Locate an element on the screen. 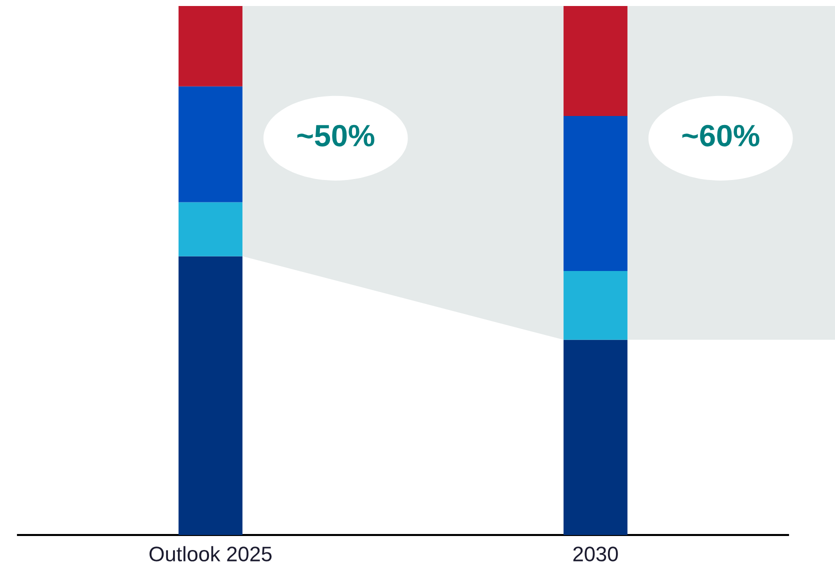  x-tick-label: Outlook 2025 is located at coordinates (211, 554).